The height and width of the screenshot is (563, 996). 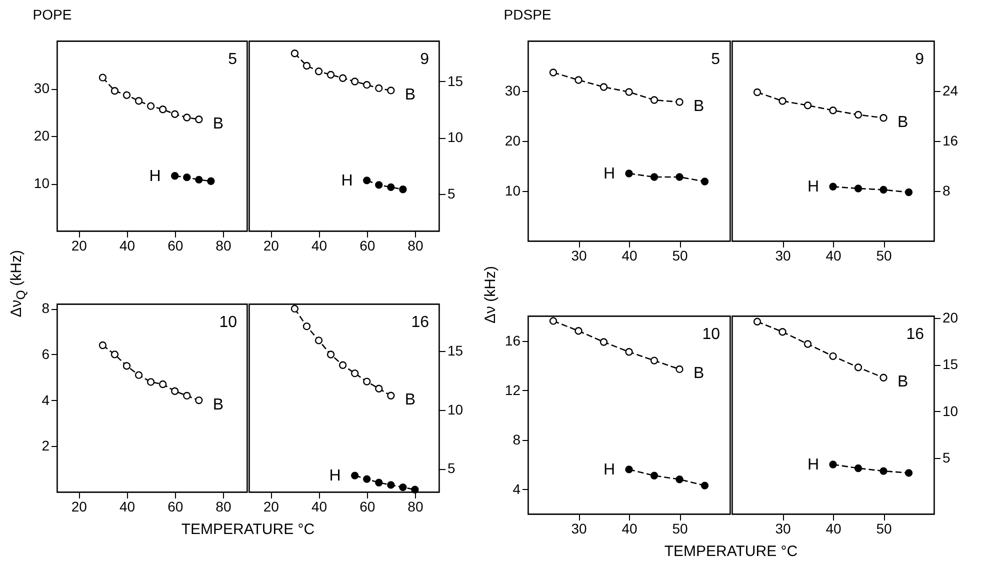 What do you see at coordinates (516, 488) in the screenshot?
I see `y-tick-label: 4` at bounding box center [516, 488].